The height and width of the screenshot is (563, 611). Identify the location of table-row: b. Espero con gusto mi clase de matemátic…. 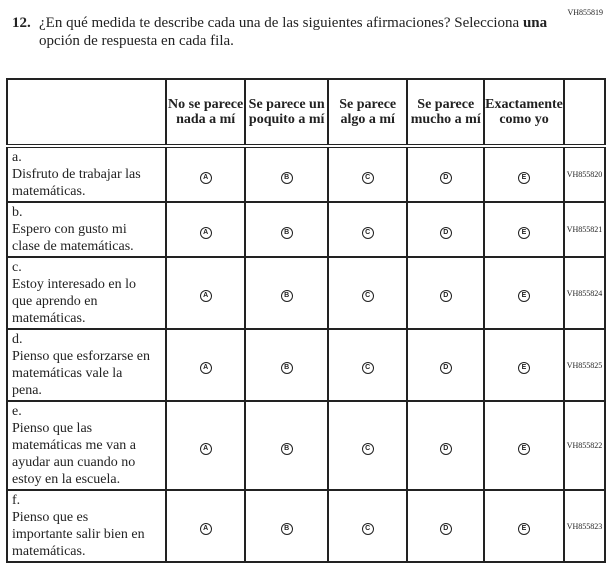
(306, 229).